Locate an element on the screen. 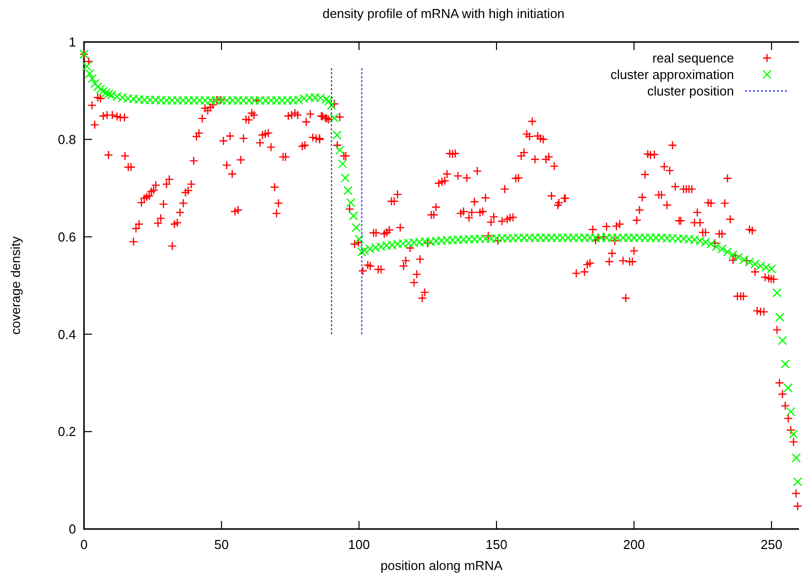 The image size is (803, 580). x-tick-label: 0 is located at coordinates (84, 544).